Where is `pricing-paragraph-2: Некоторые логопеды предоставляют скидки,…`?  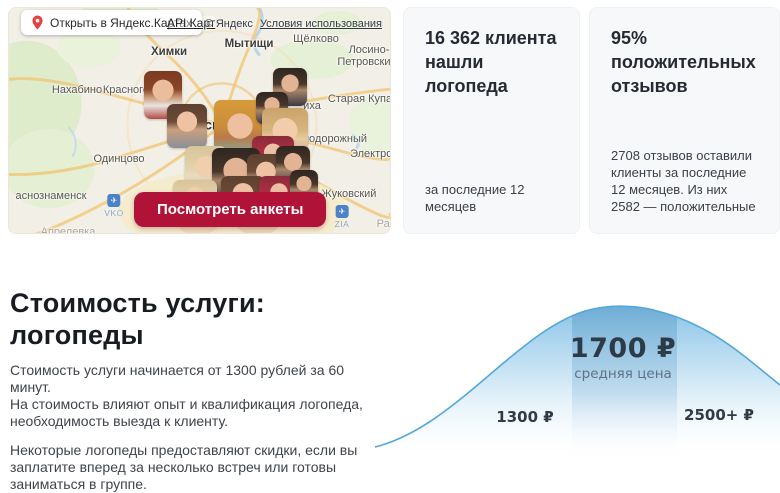 pricing-paragraph-2: Некоторые логопеды предоставляют скидки,… is located at coordinates (184, 466).